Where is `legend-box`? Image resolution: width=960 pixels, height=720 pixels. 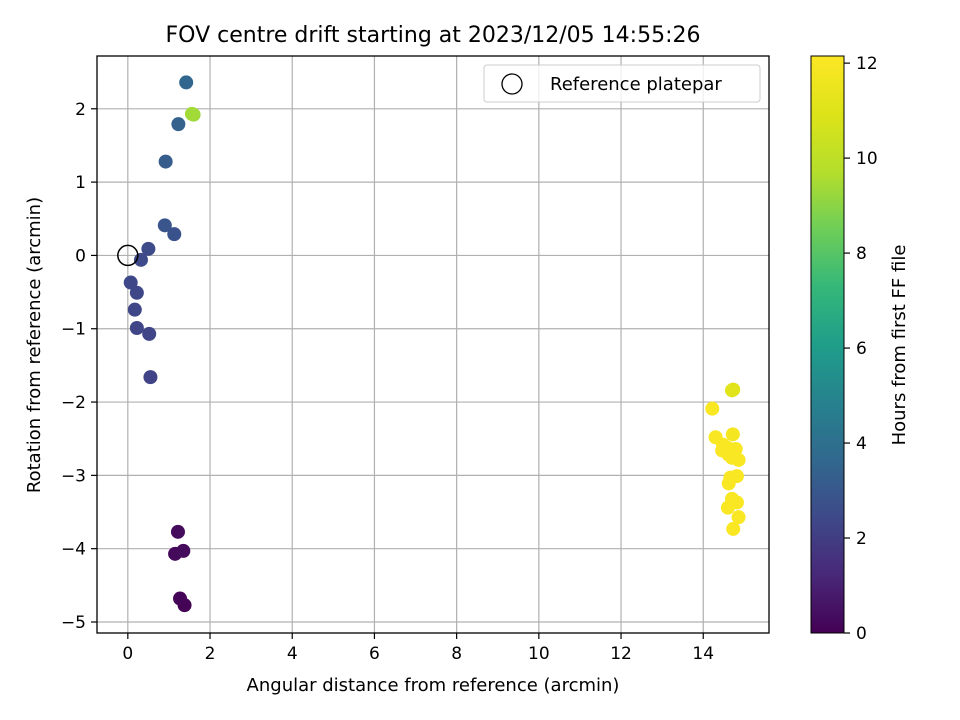
legend-box is located at coordinates (622, 83).